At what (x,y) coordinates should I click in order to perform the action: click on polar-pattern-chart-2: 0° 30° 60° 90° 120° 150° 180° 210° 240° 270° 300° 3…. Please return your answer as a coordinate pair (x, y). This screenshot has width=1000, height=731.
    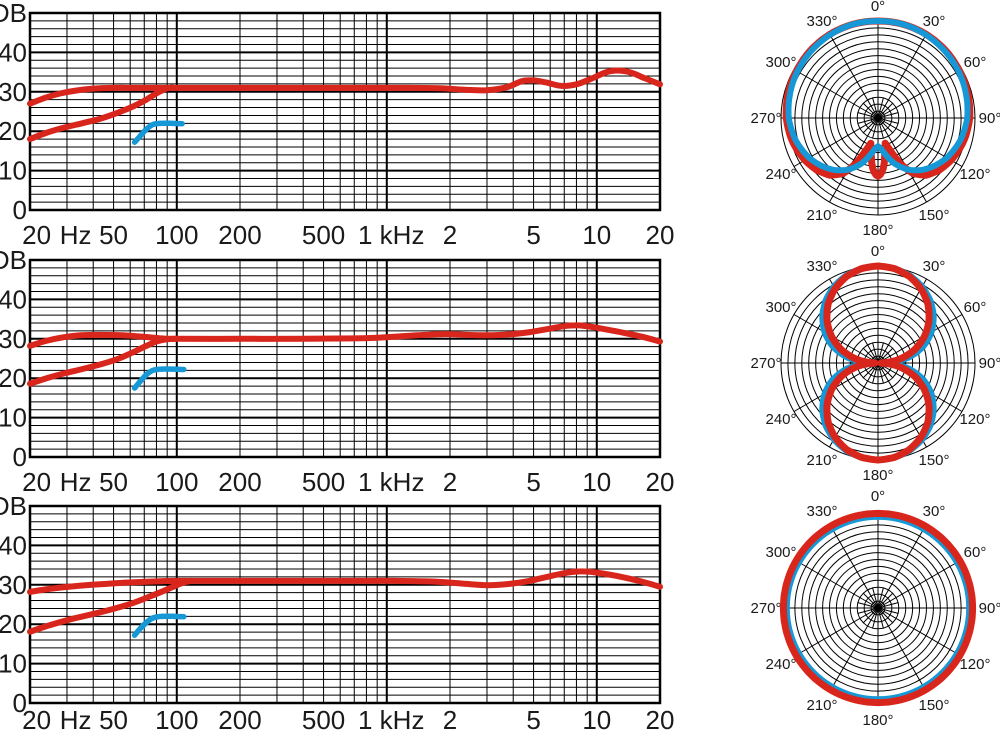
    Looking at the image, I should click on (875, 363).